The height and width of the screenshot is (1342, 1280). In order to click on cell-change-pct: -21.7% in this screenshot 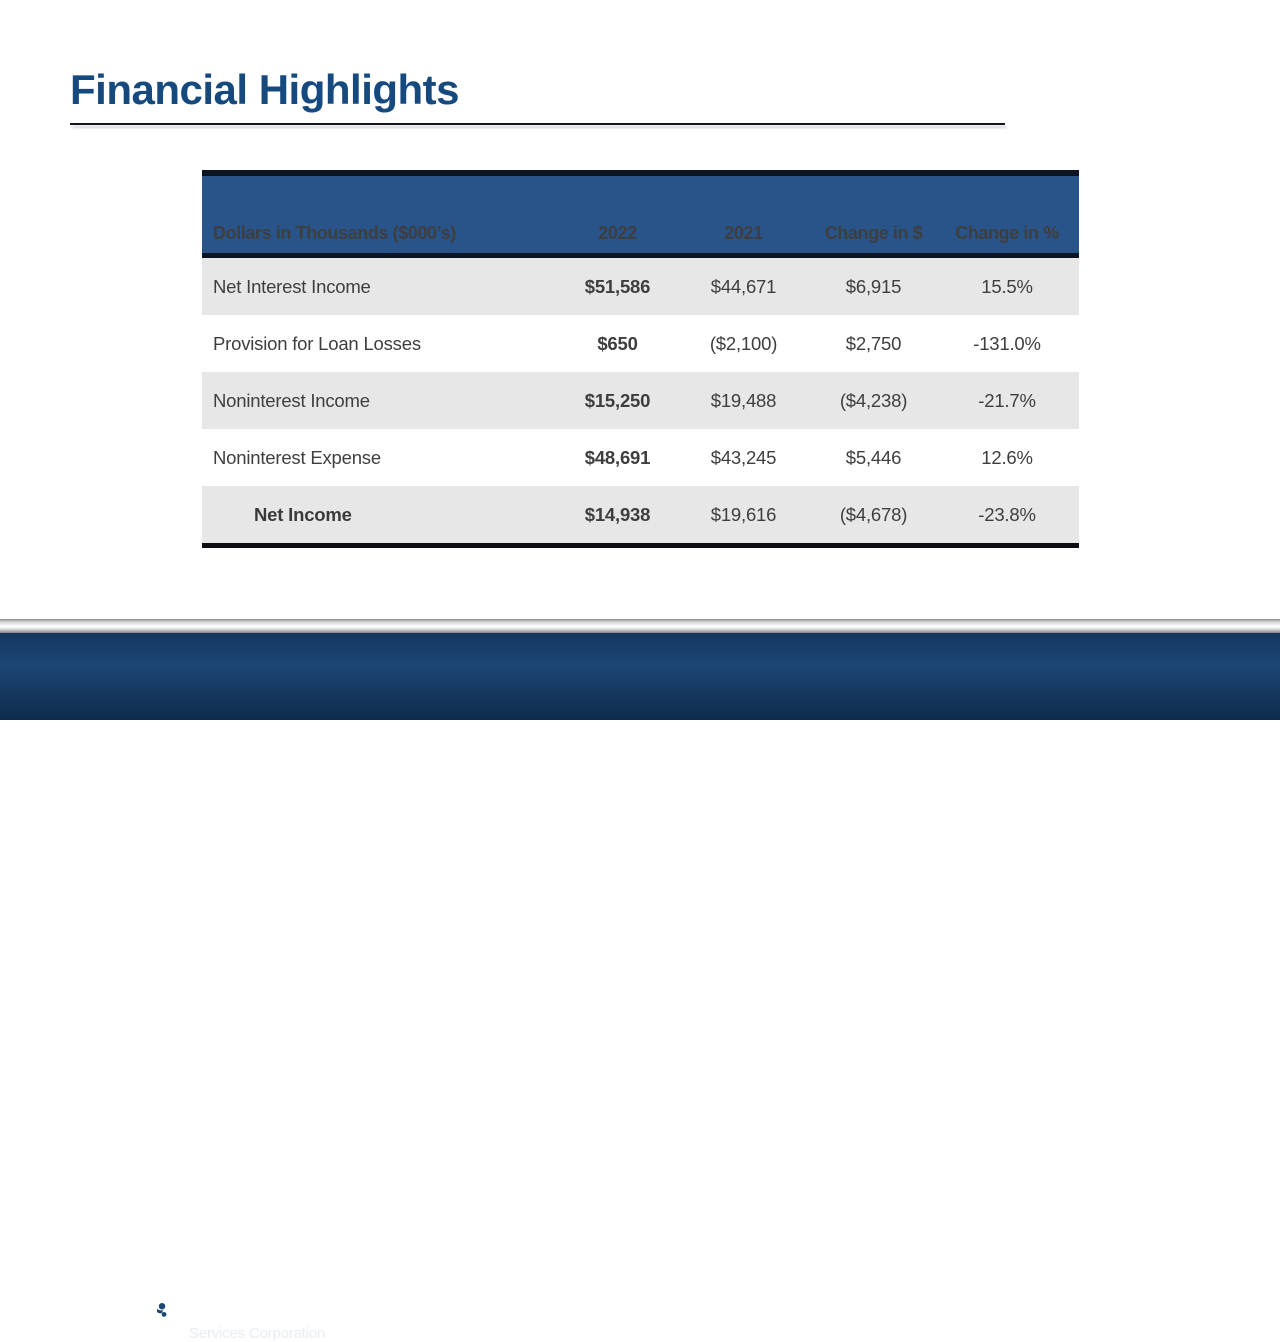, I will do `click(1007, 400)`.